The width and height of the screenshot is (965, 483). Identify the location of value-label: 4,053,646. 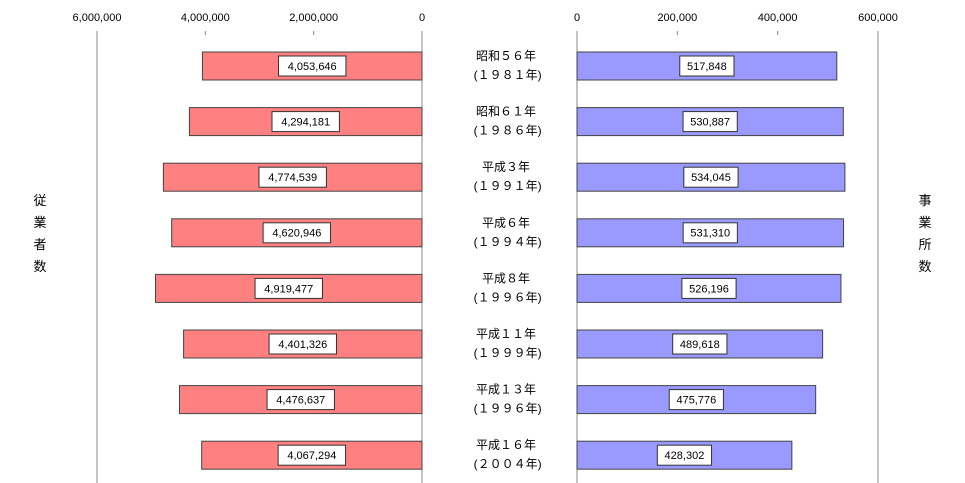
(312, 67).